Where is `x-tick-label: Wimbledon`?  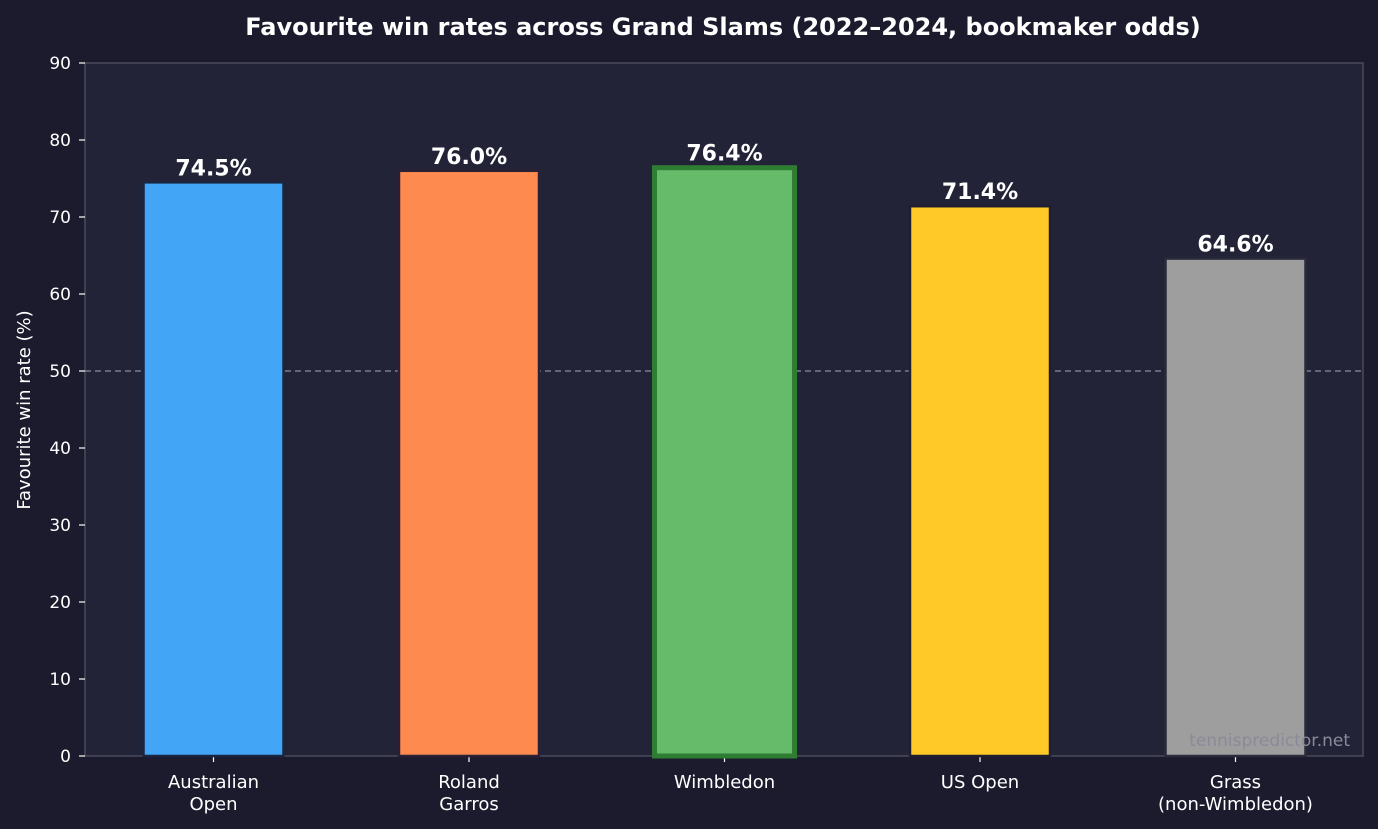
x-tick-label: Wimbledon is located at coordinates (724, 782).